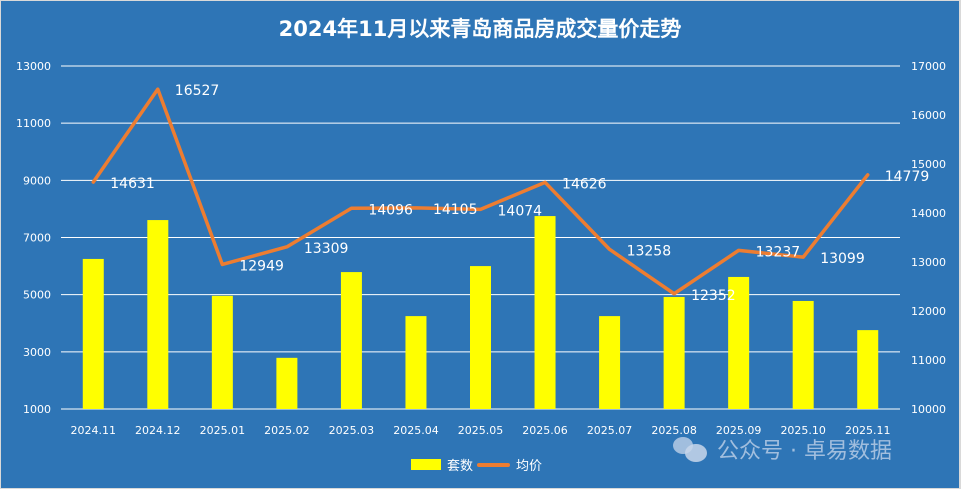 This screenshot has width=961, height=489. What do you see at coordinates (713, 296) in the screenshot?
I see `line-data-label: 12352` at bounding box center [713, 296].